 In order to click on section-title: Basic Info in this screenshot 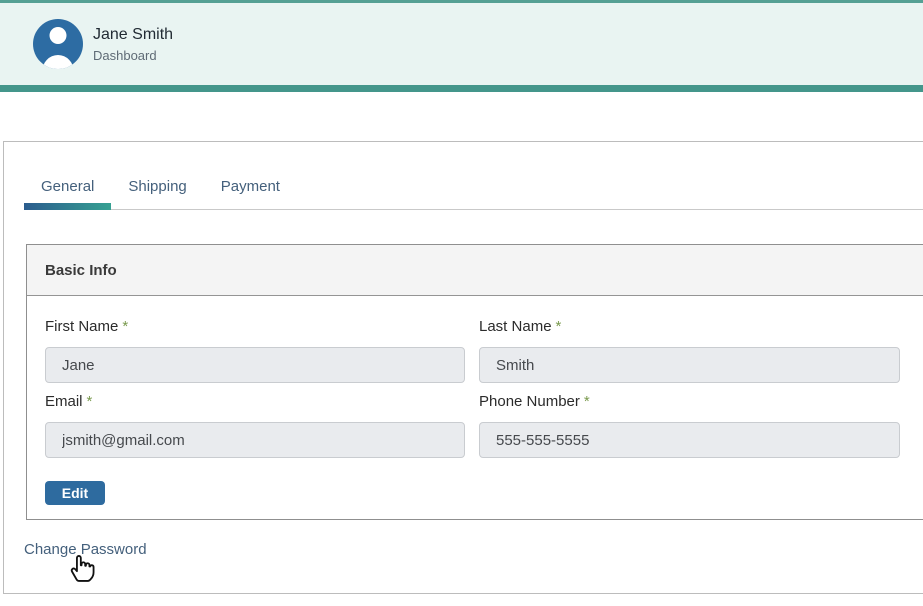, I will do `click(475, 270)`.